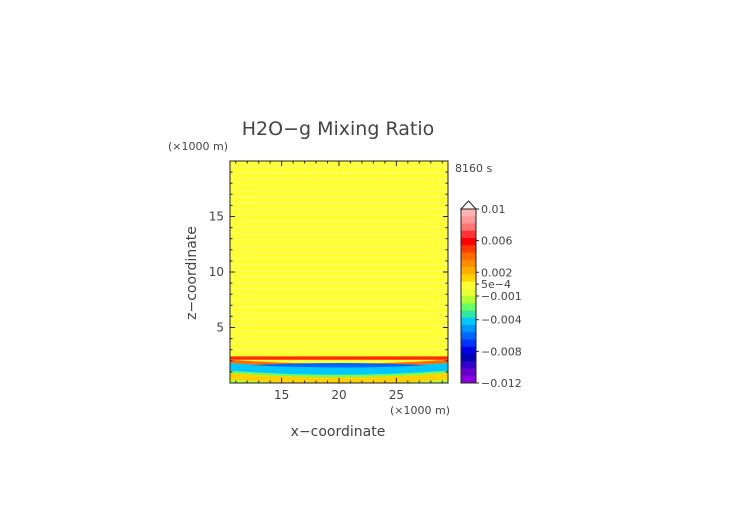 This screenshot has width=752, height=532. What do you see at coordinates (420, 410) in the screenshot?
I see `x-unit-label: (×1000 m)` at bounding box center [420, 410].